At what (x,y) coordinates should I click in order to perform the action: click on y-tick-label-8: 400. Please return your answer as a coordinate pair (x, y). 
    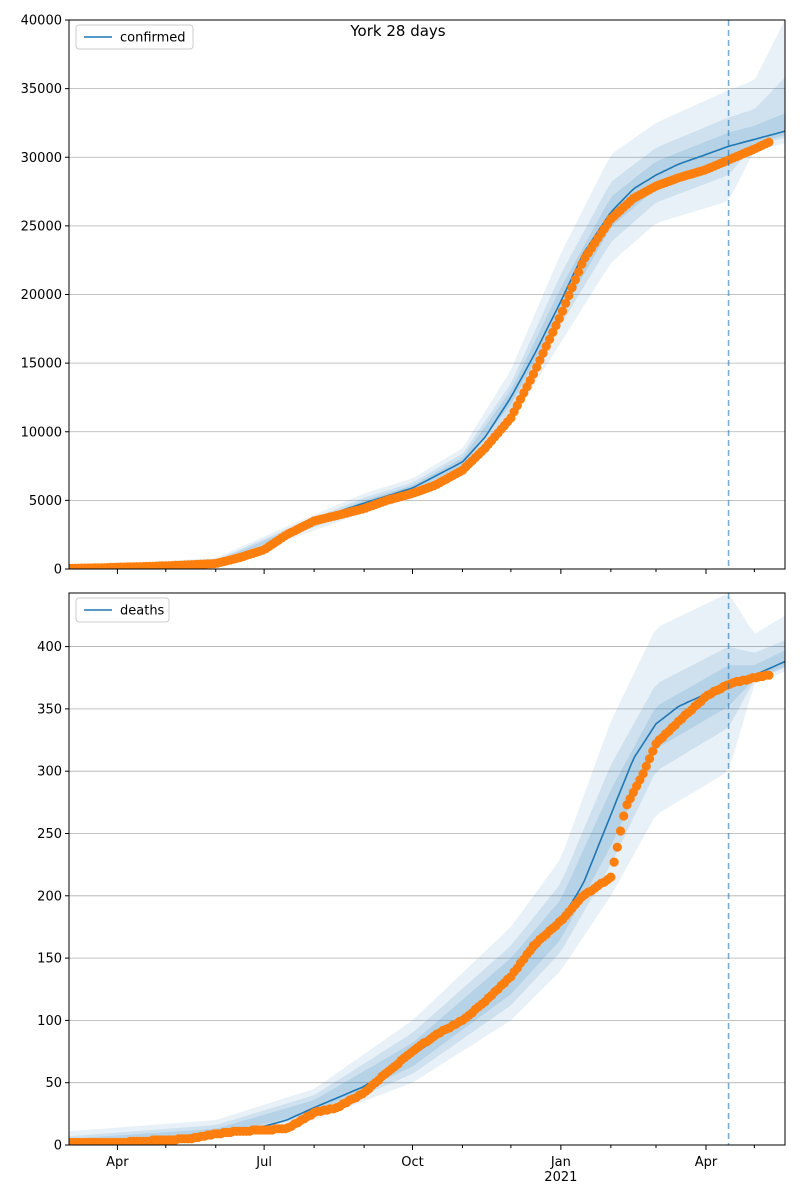
    Looking at the image, I should click on (49, 647).